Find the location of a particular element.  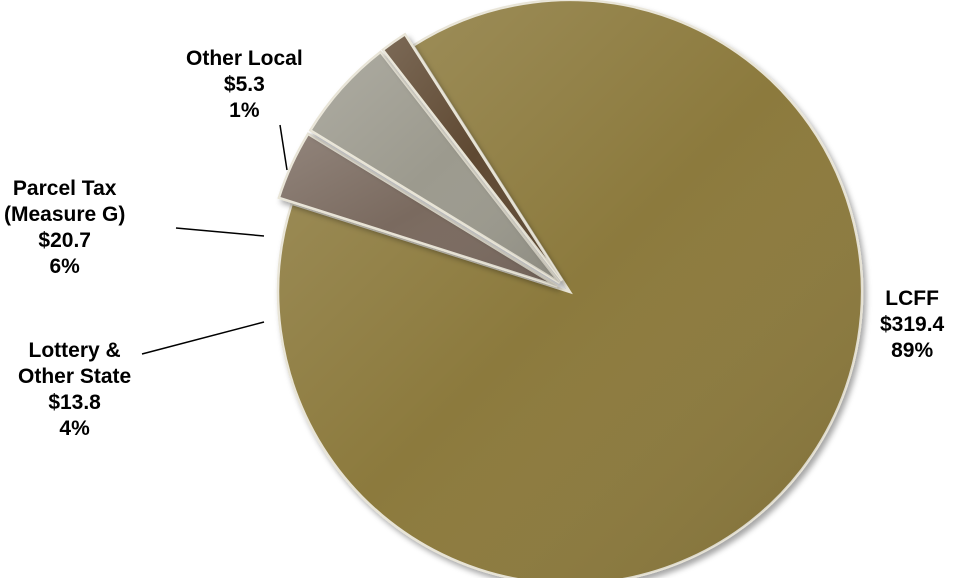

slice-label-parcel-tax-name-2: (Measure G) is located at coordinates (65, 214).